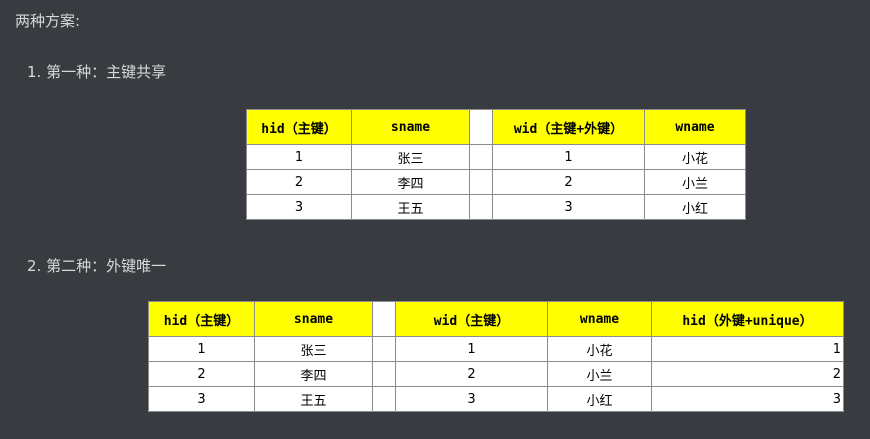 Image resolution: width=870 pixels, height=439 pixels. I want to click on table-row: 2 李四 2 小兰, so click(496, 182).